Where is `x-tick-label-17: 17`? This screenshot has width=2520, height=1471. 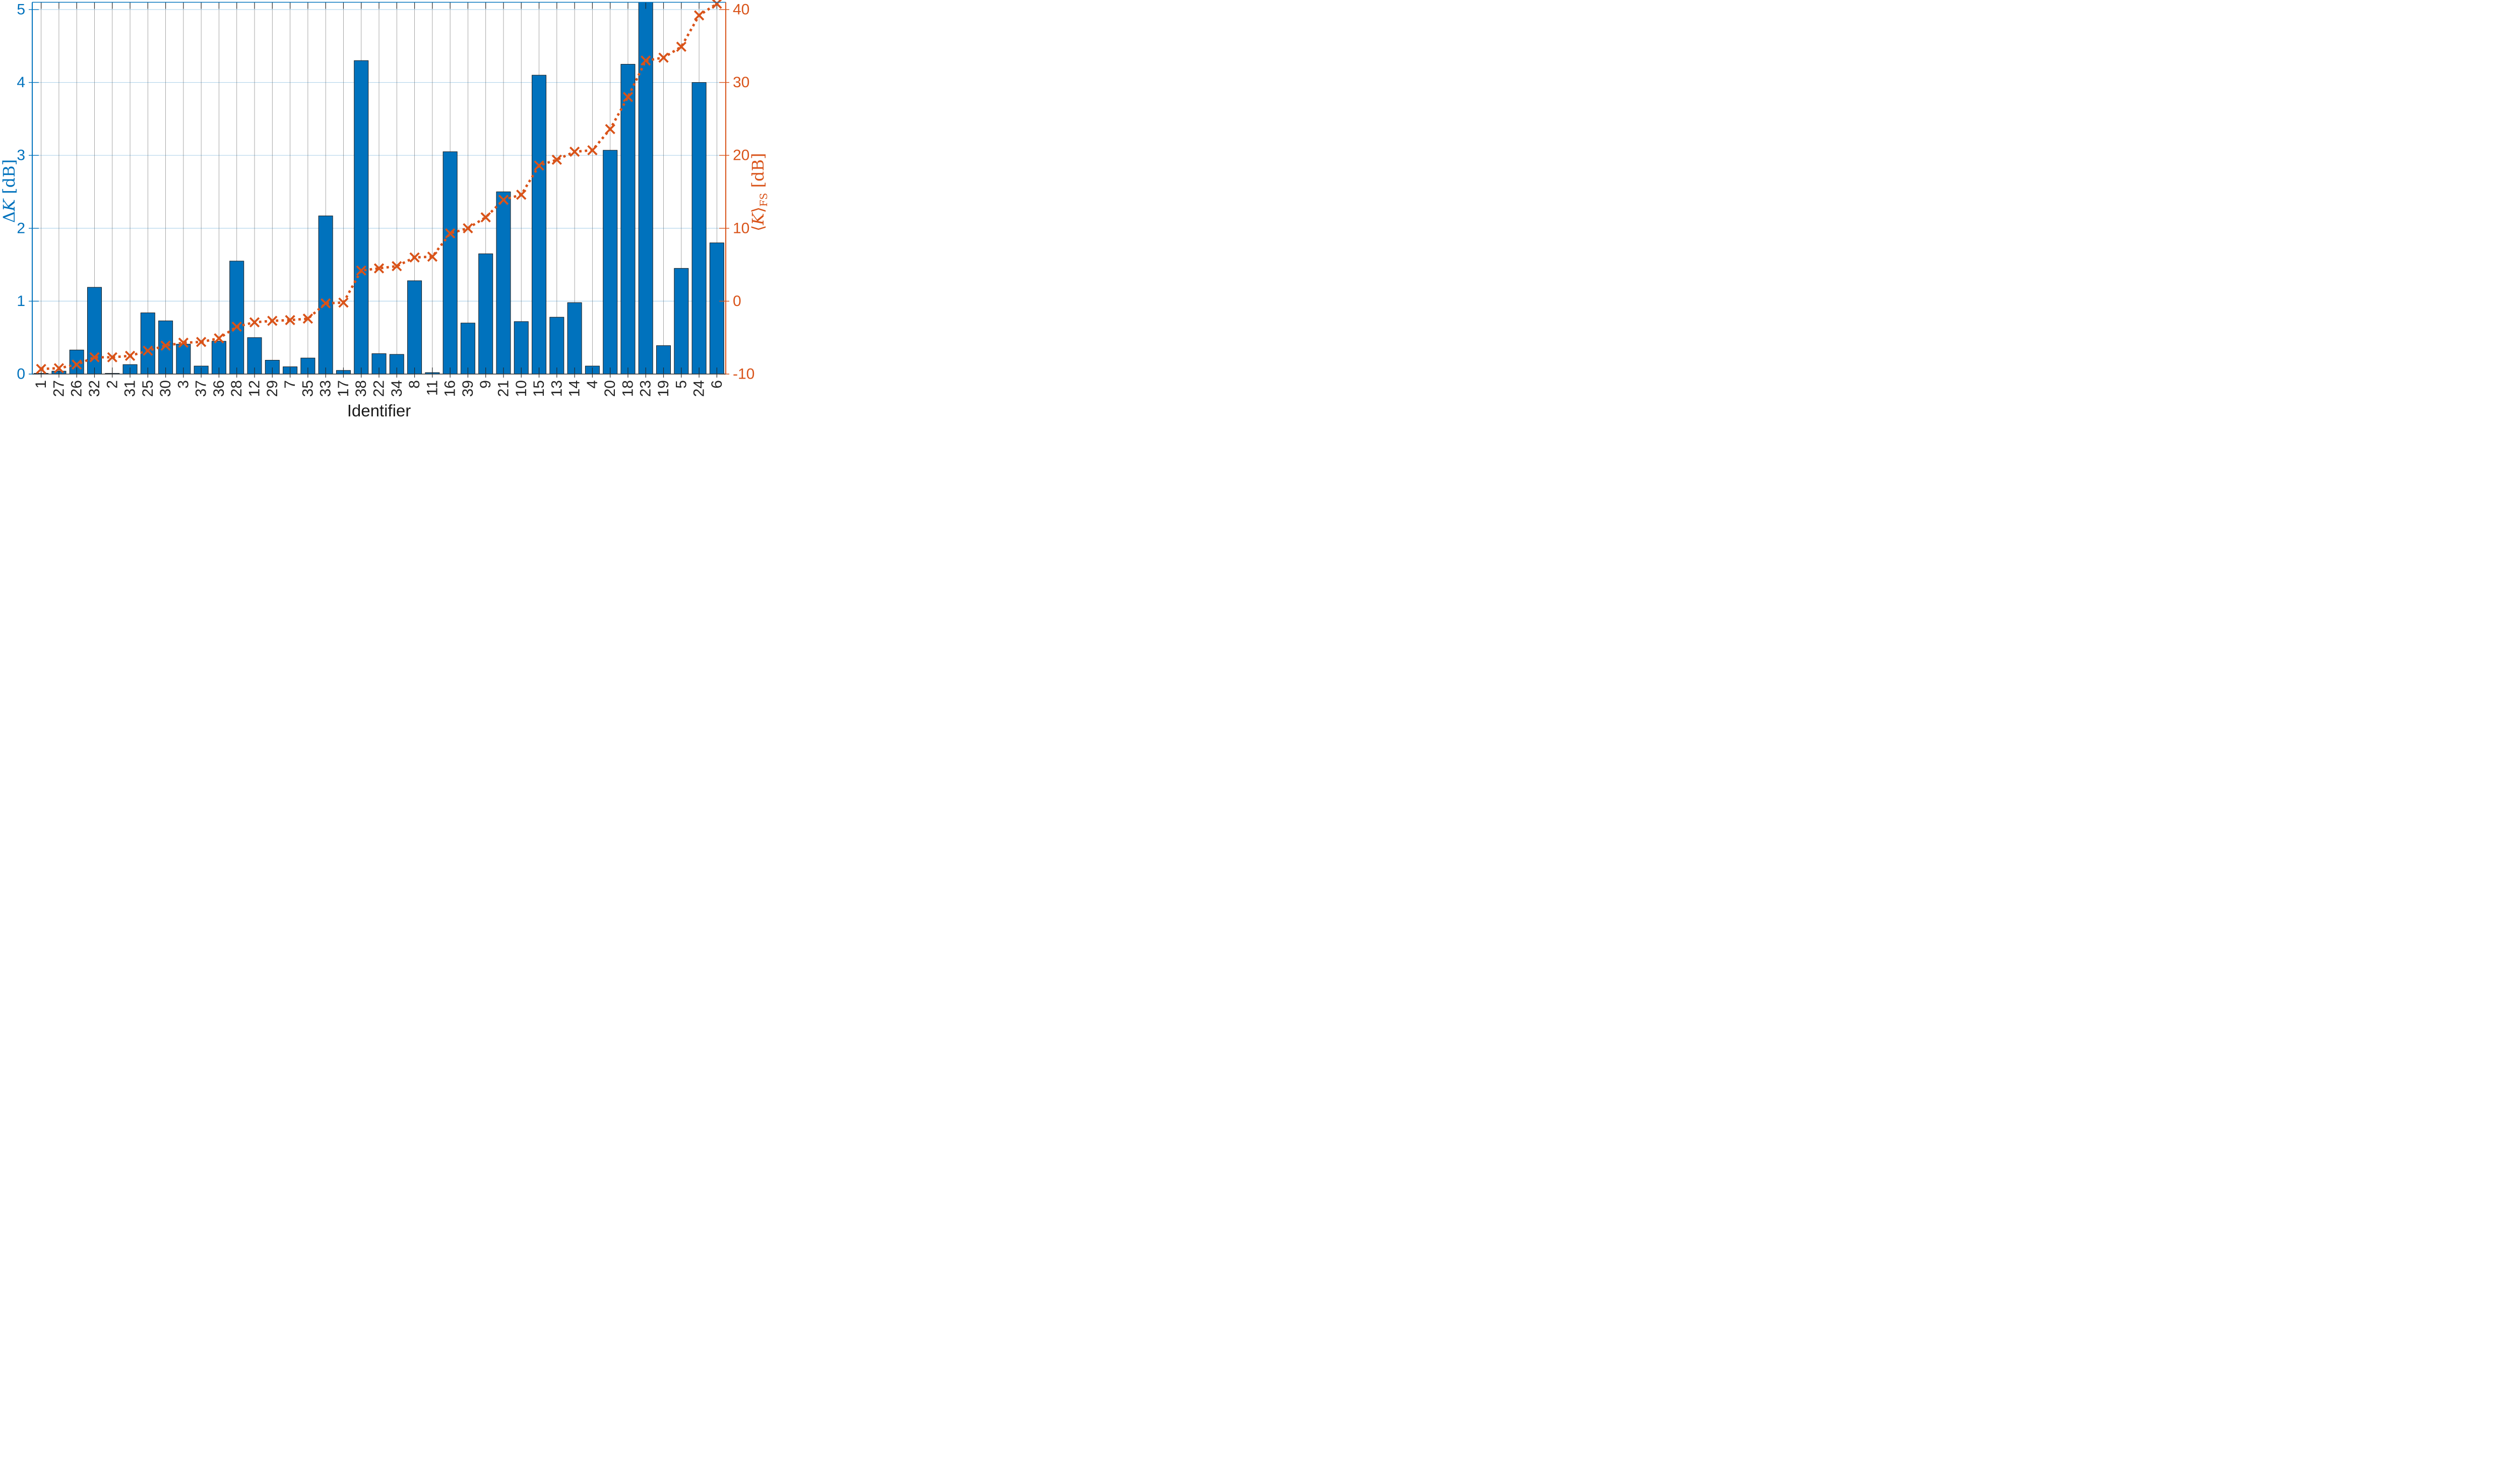
x-tick-label-17: 17 is located at coordinates (343, 388).